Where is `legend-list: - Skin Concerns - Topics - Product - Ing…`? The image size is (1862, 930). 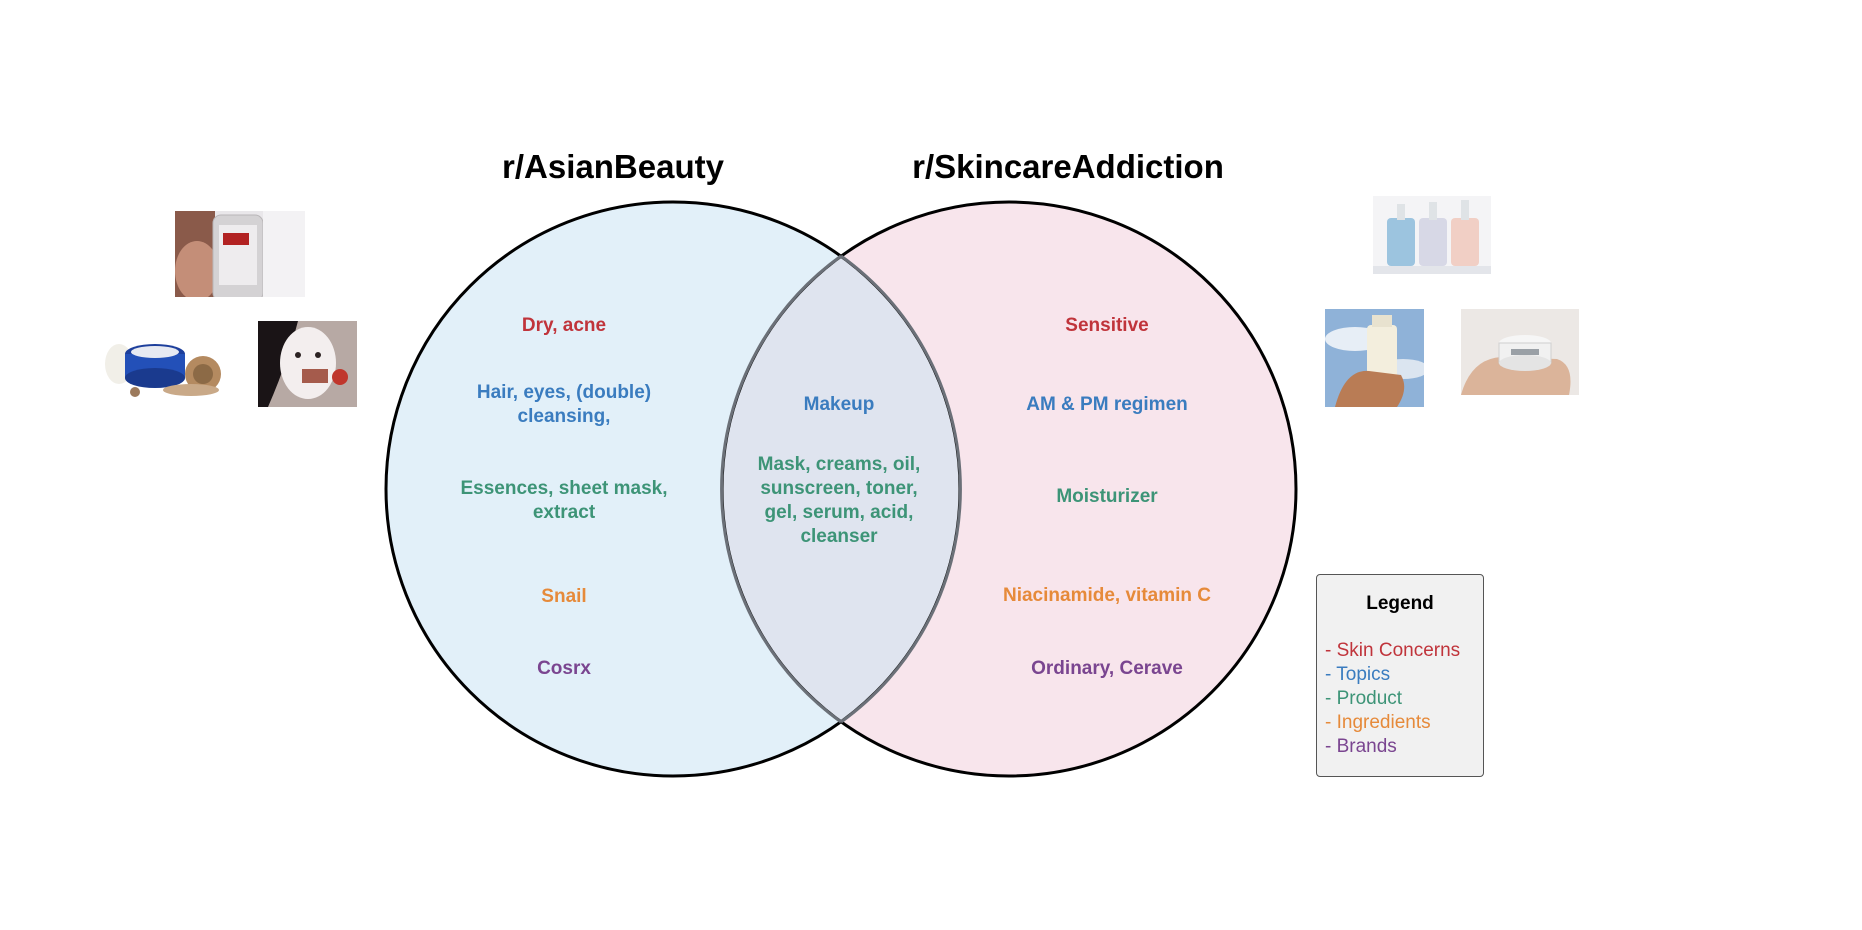 legend-list: - Skin Concerns - Topics - Product - Ing… is located at coordinates (1392, 699).